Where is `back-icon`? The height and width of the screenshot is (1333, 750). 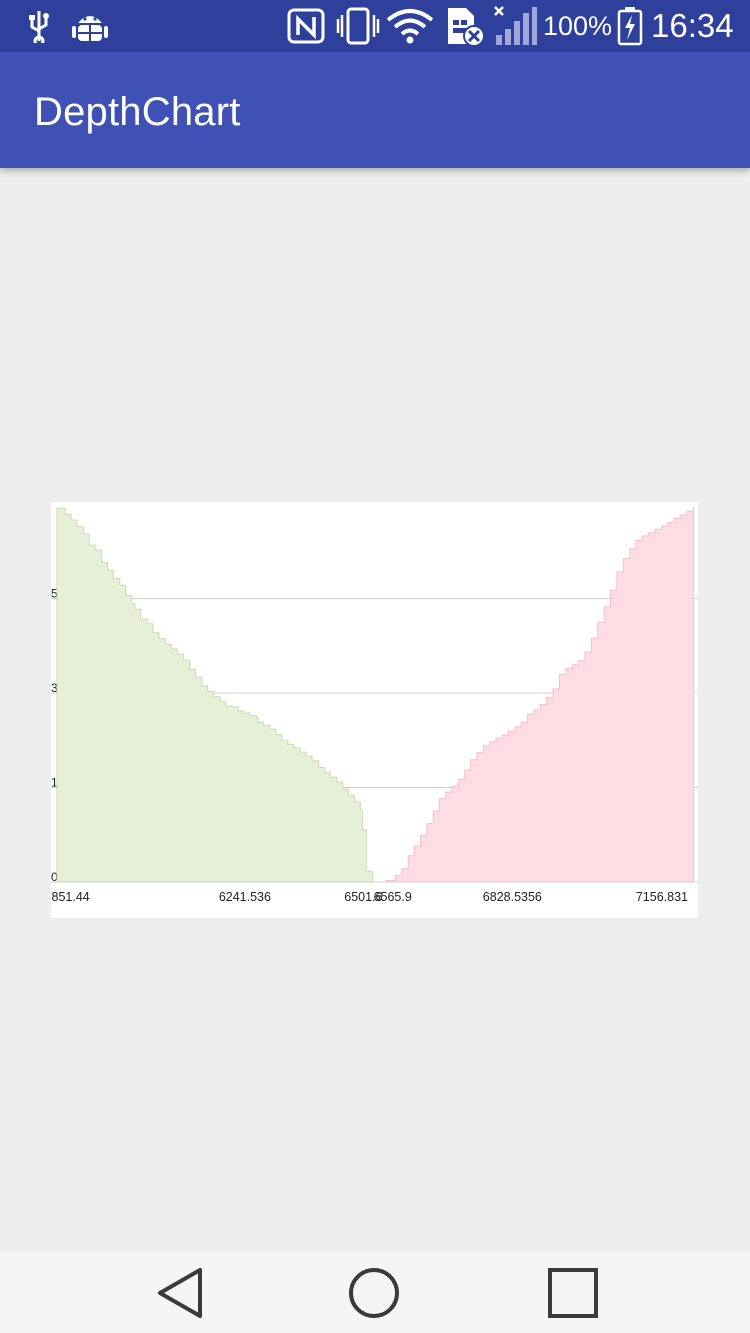
back-icon is located at coordinates (180, 1292).